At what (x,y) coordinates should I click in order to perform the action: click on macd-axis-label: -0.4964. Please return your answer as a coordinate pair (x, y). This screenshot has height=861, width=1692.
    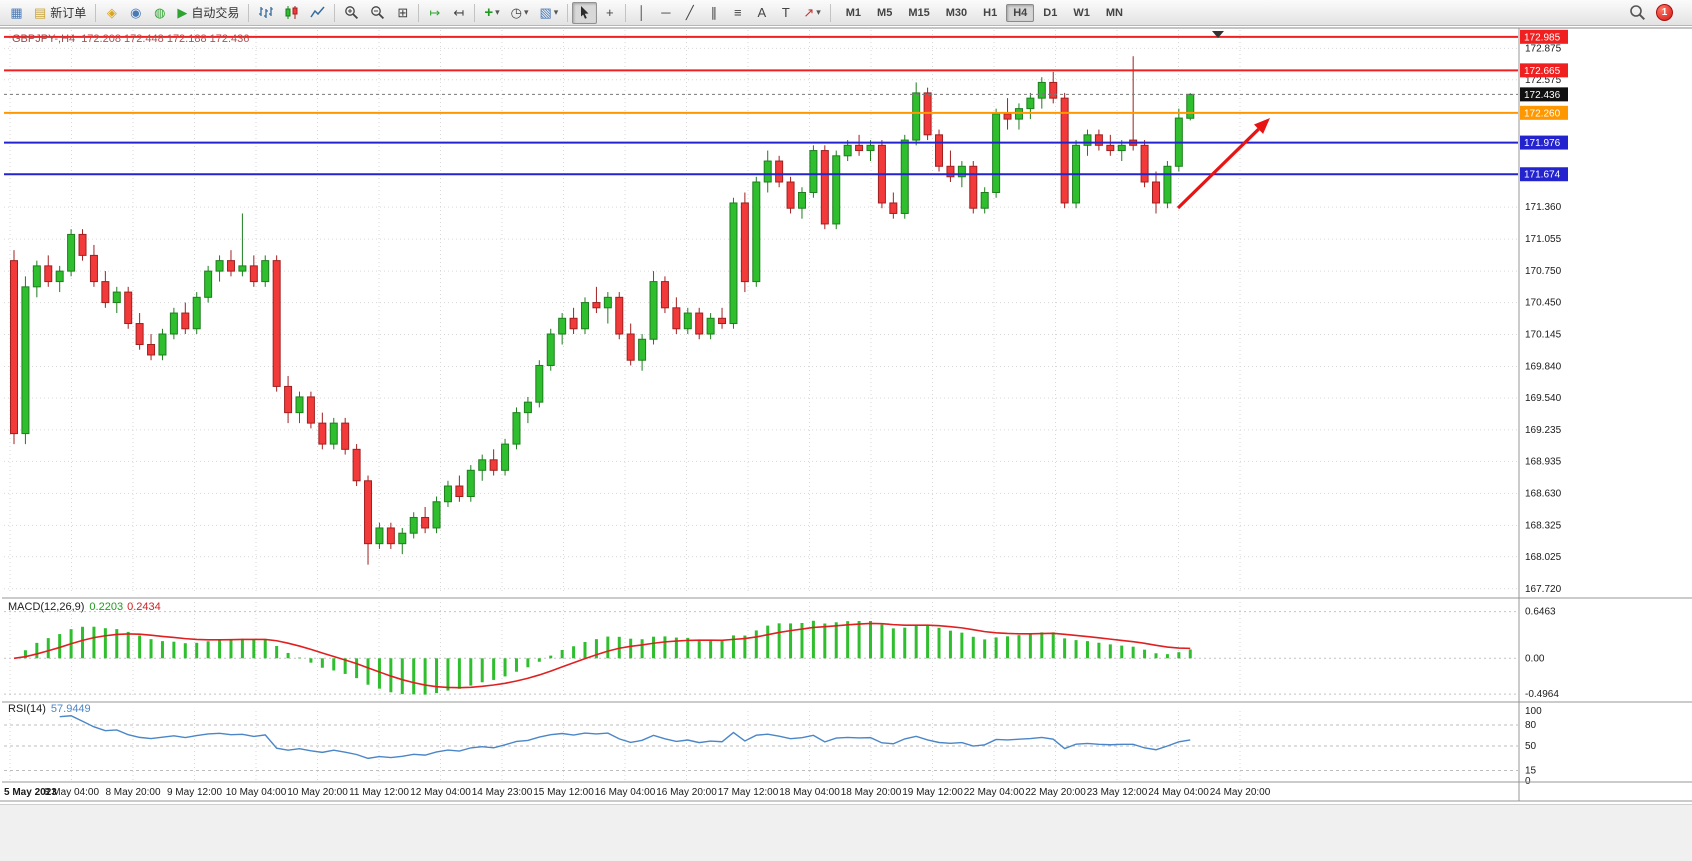
    Looking at the image, I should click on (1542, 694).